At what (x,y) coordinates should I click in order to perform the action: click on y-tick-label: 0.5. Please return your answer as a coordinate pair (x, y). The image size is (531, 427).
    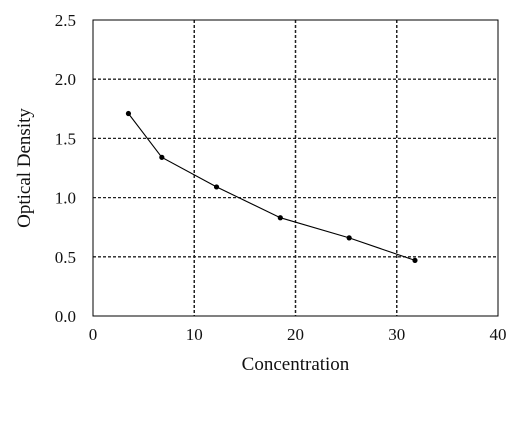
    Looking at the image, I should click on (65, 257).